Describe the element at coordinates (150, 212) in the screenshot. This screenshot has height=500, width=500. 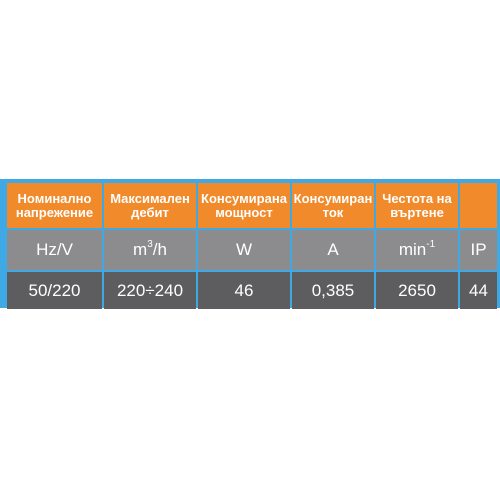
I see `header-label-line2: дебит` at that location.